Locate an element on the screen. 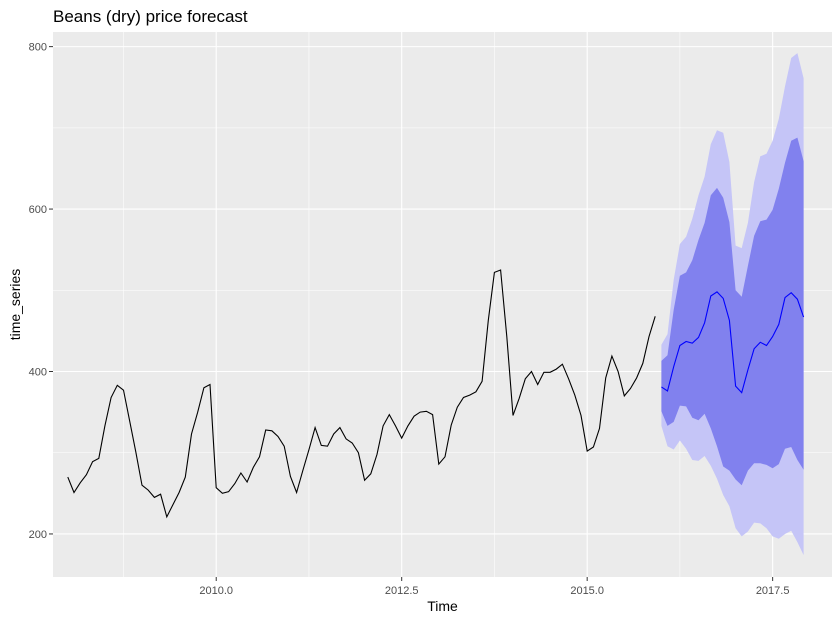 The image size is (840, 622). x-axis-label: Time is located at coordinates (442, 606).